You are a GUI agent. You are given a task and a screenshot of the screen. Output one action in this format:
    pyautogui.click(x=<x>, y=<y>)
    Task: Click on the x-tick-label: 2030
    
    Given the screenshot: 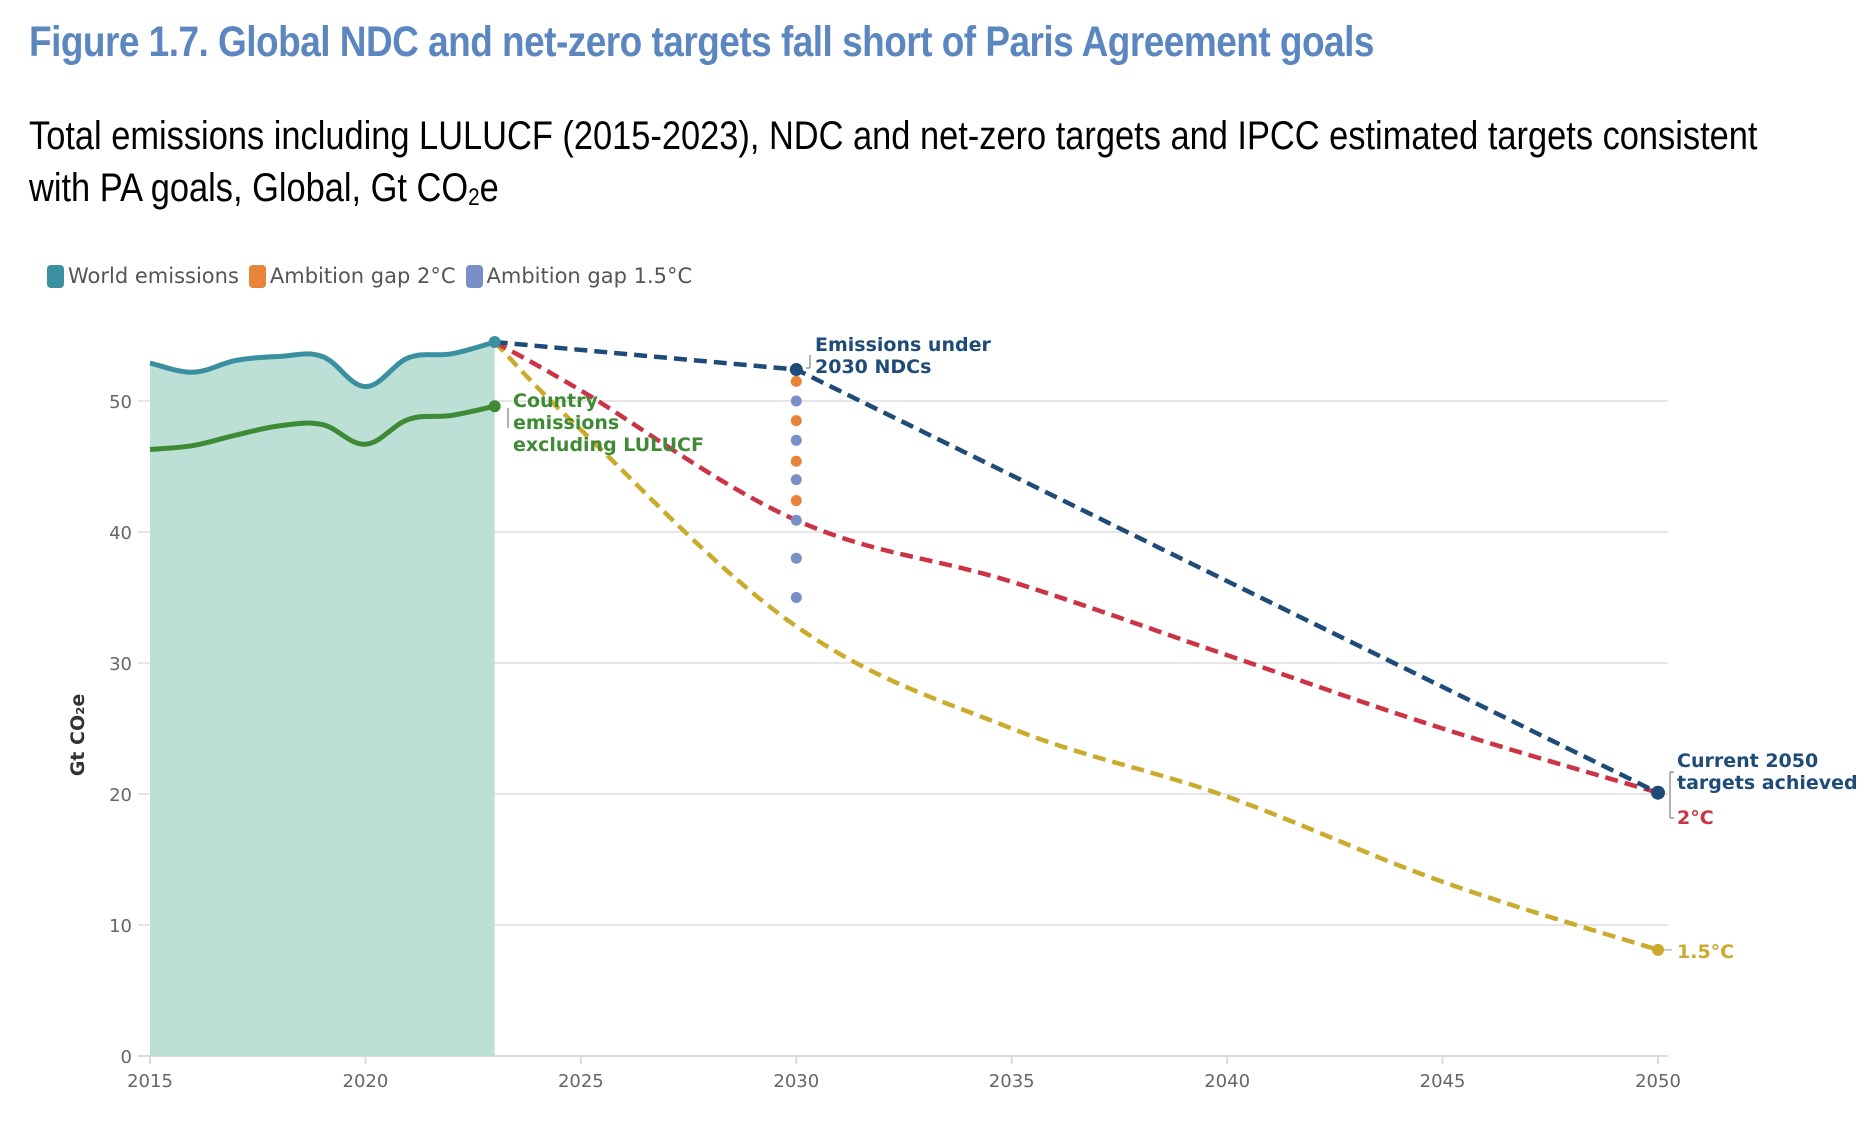 What is the action you would take?
    pyautogui.click(x=796, y=1081)
    